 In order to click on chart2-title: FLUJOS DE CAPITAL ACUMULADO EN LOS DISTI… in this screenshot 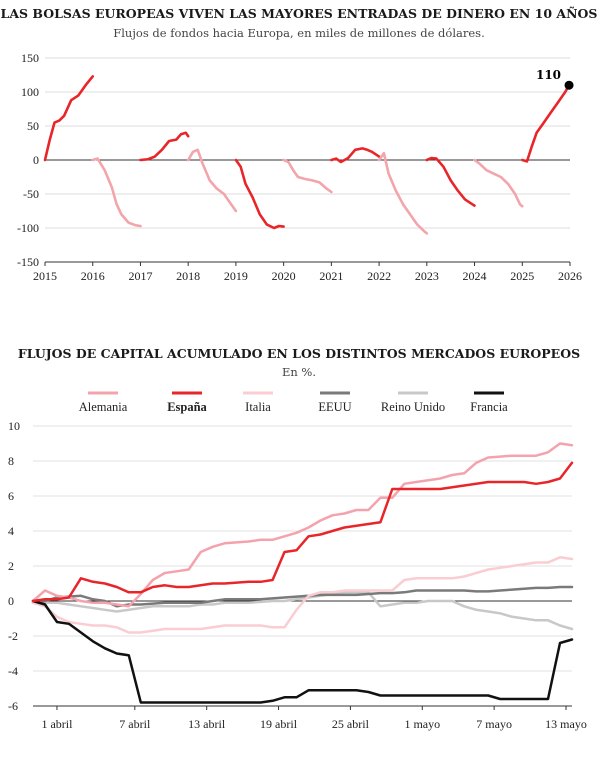, I will do `click(299, 353)`.